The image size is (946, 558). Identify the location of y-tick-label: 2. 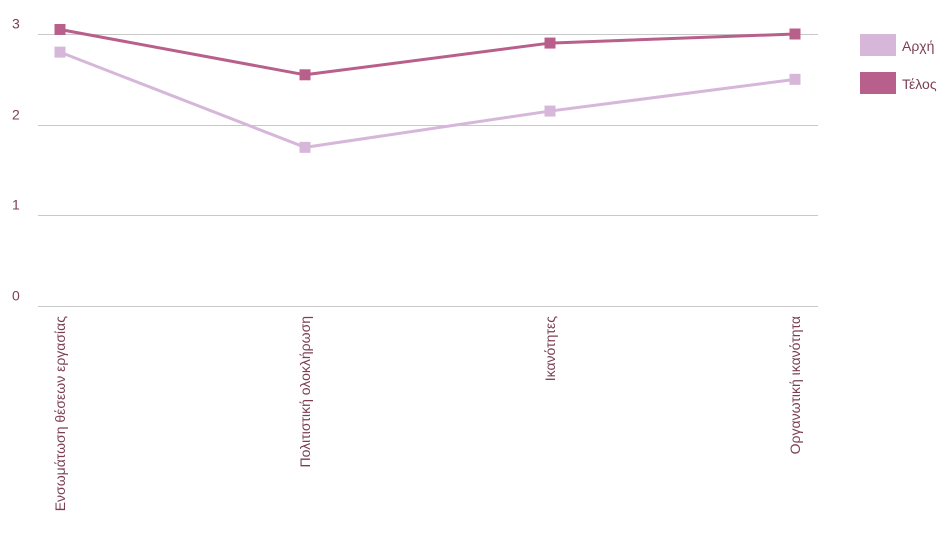
(16, 115).